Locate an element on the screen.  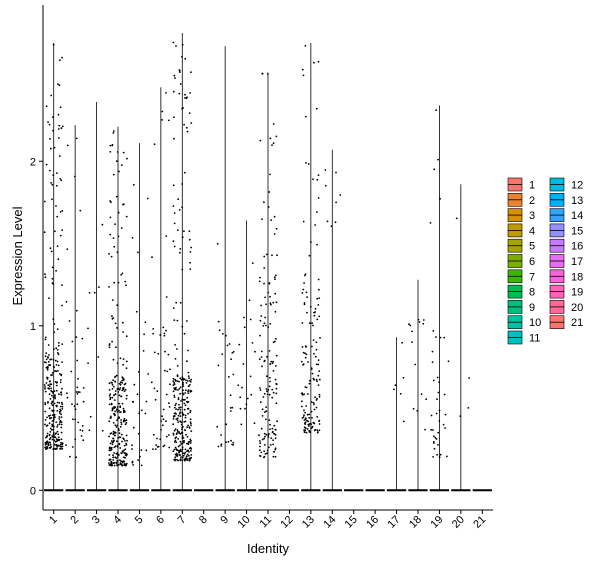
x-tick-label: 4 is located at coordinates (117, 520).